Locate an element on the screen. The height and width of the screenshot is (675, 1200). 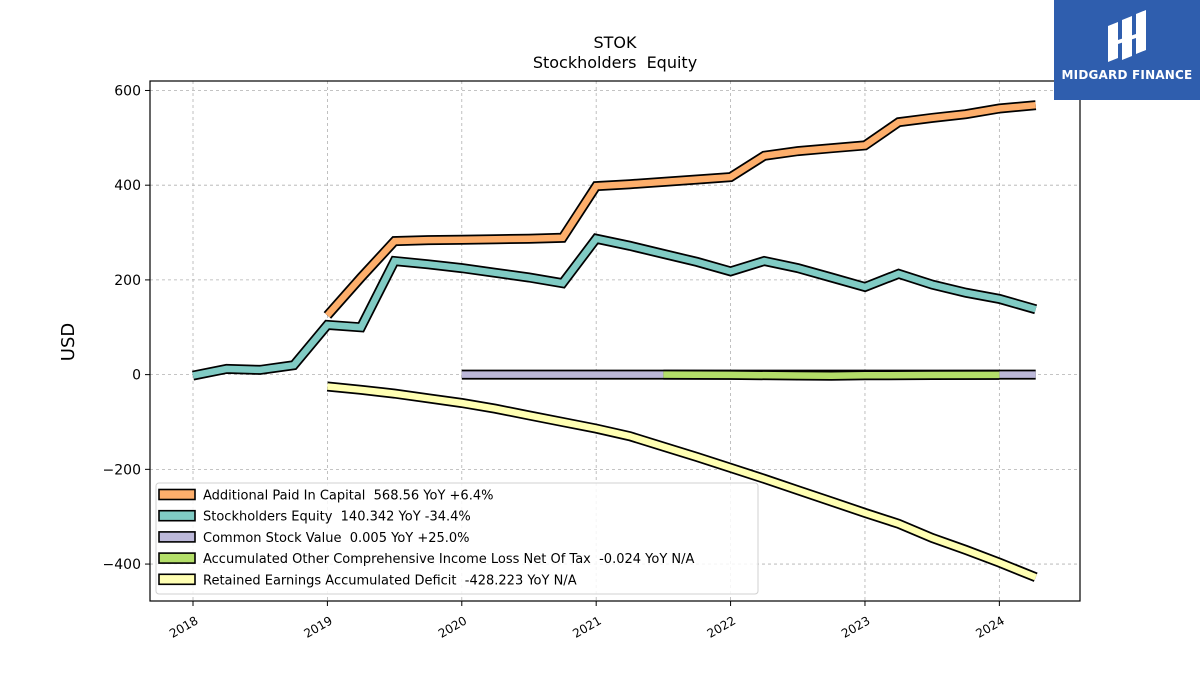
y-tick-label: −400 is located at coordinates (122, 565).